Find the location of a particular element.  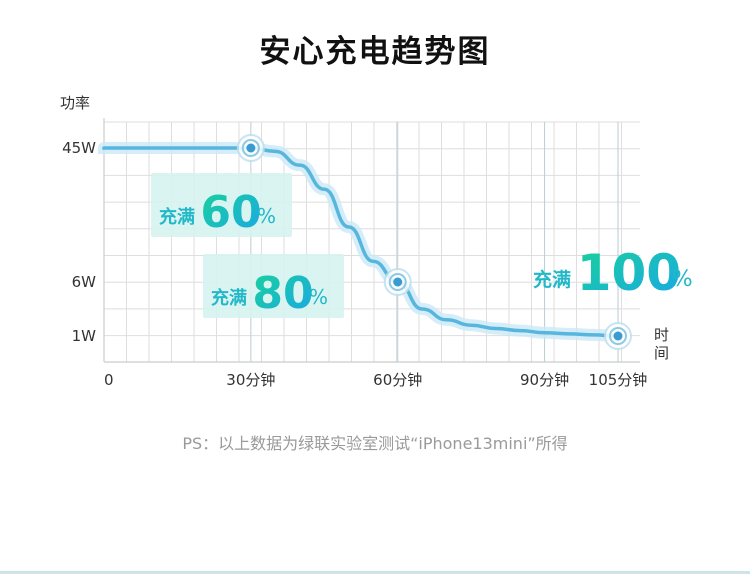

y-tick-label: 6W is located at coordinates (84, 282).